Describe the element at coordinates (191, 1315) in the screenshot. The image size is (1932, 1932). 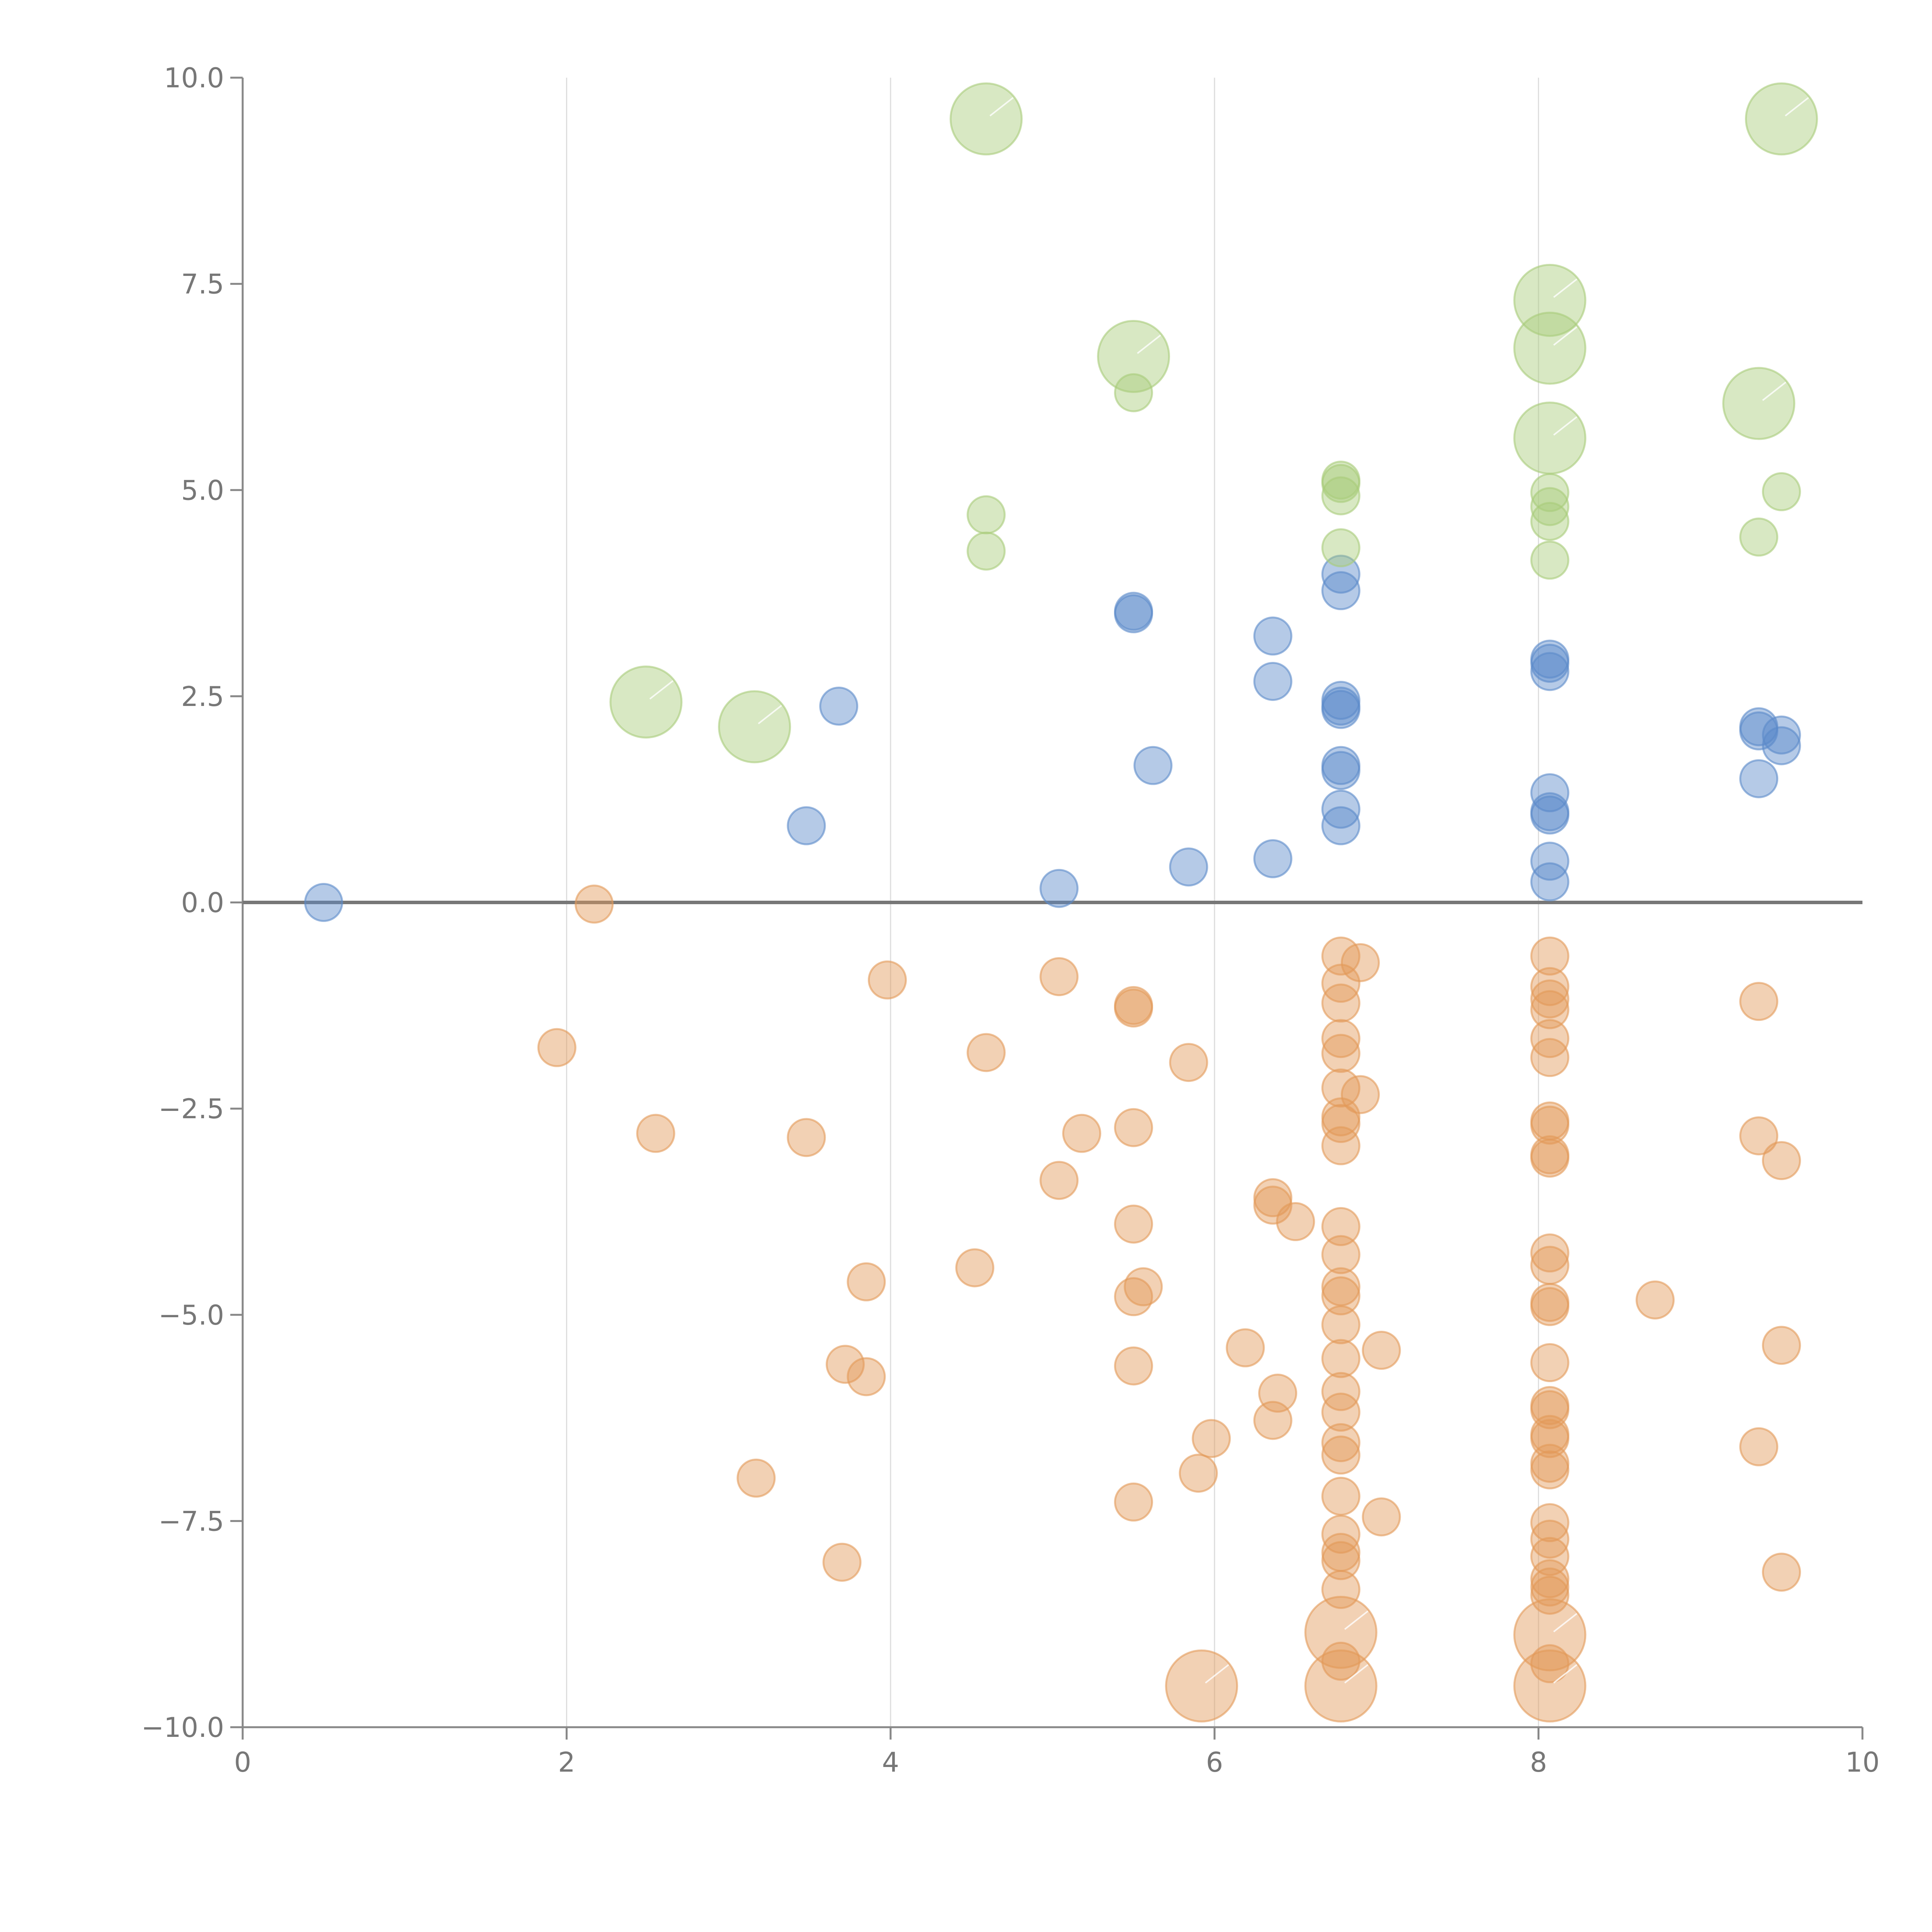
I see `y-tick-label: −5.0` at that location.